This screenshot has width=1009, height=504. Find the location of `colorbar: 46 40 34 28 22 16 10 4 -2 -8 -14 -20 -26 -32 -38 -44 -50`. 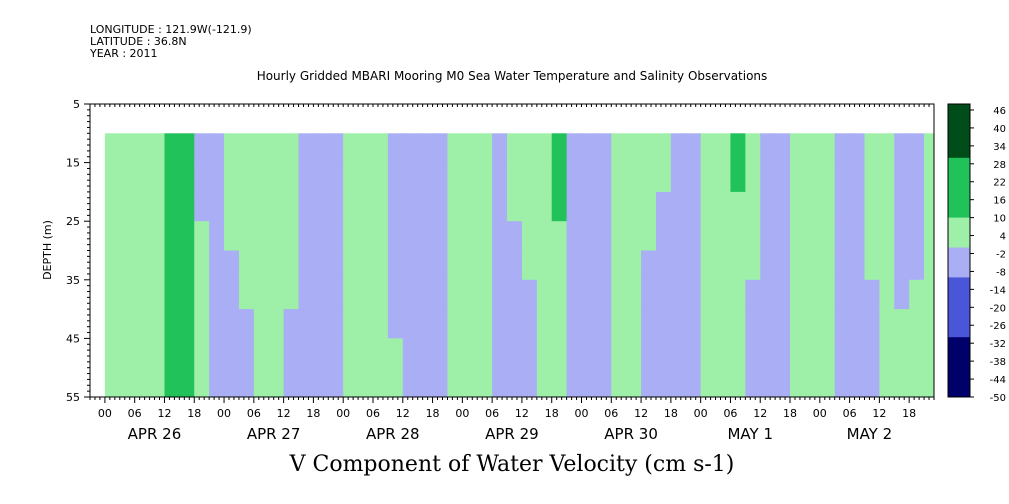

colorbar: 46 40 34 28 22 16 10 4 -2 -8 -14 -20 -26 -32 -38 -44 -50 is located at coordinates (976, 253).